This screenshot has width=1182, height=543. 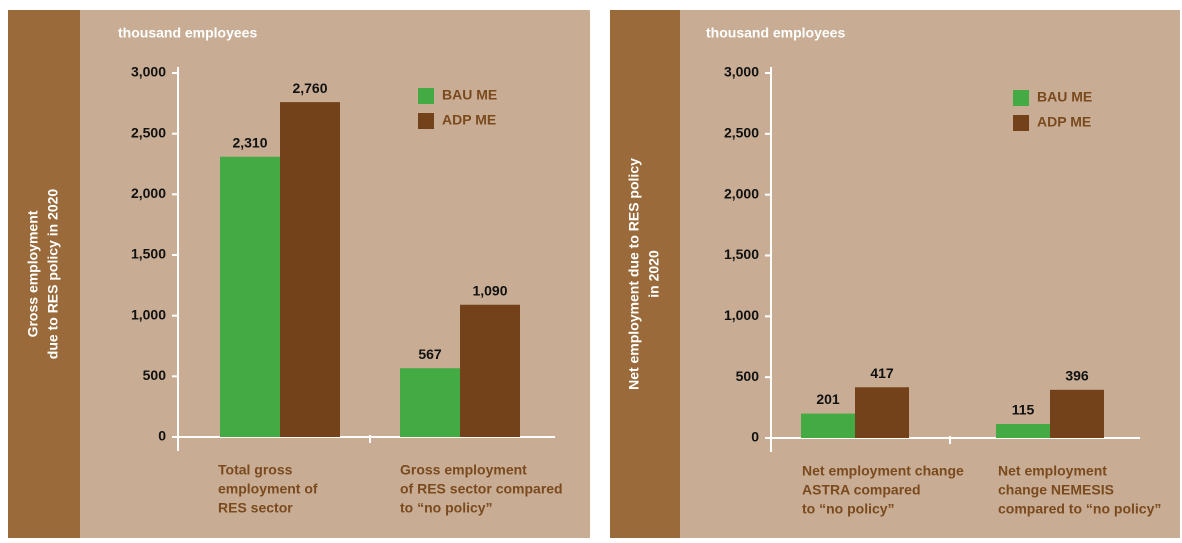 I want to click on x-category-label: Total gross, so click(x=255, y=470).